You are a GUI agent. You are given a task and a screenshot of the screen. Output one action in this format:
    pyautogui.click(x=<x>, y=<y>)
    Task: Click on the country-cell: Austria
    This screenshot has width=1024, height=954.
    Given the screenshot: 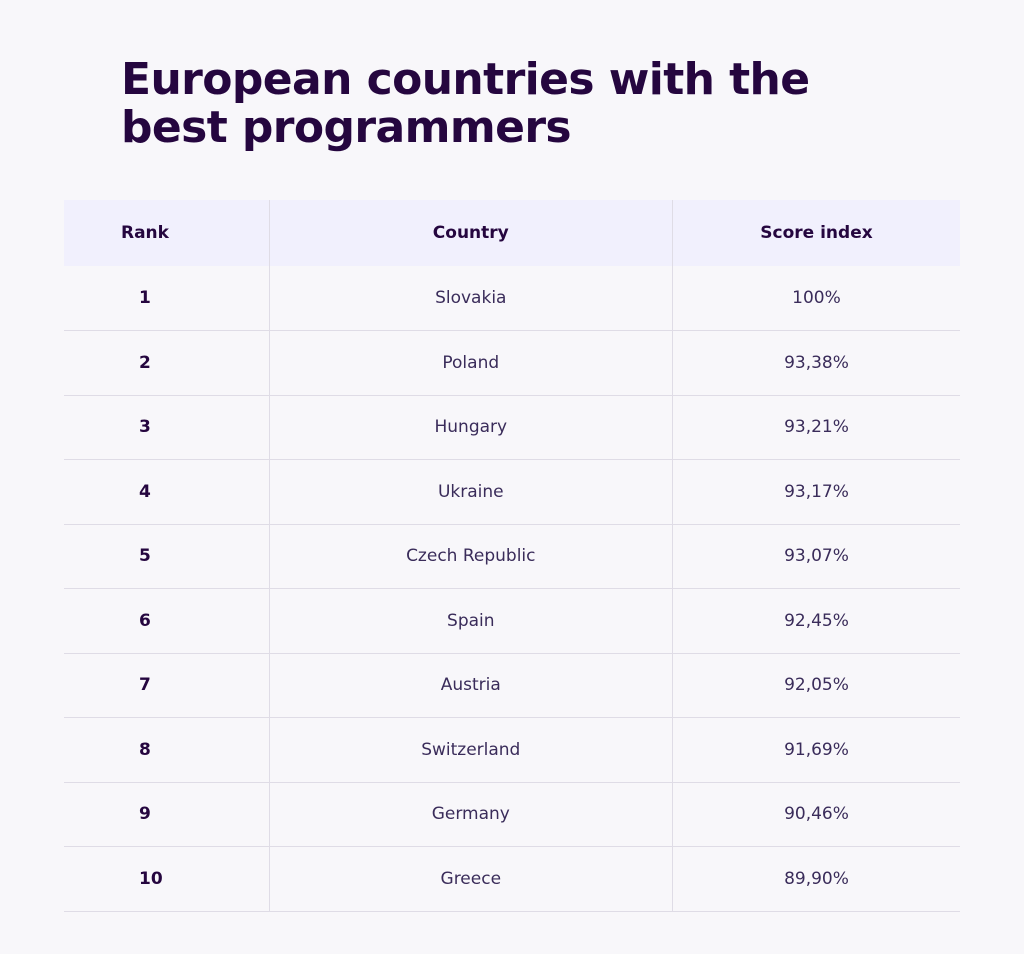 What is the action you would take?
    pyautogui.click(x=471, y=685)
    